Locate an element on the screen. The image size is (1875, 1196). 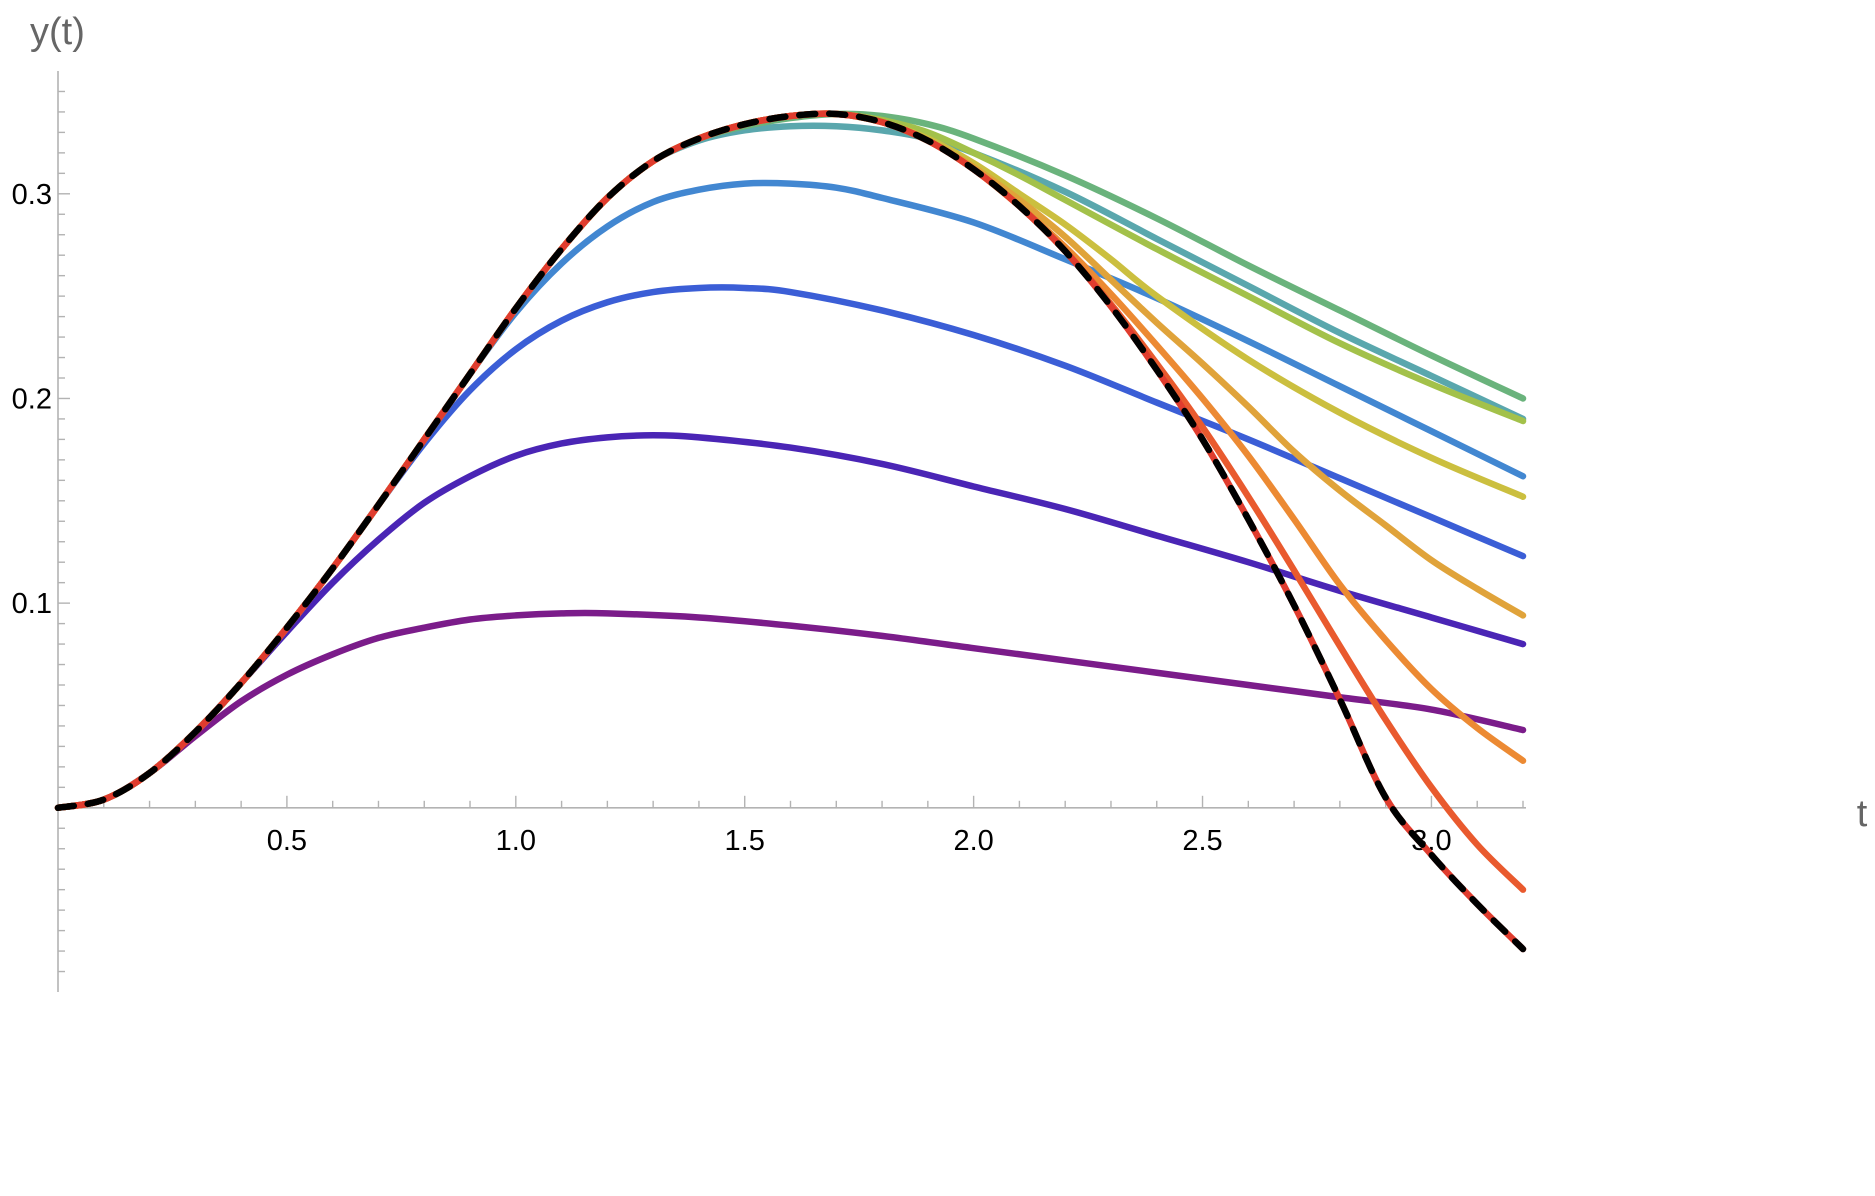
y-tick-label: 0.2 is located at coordinates (32, 399).